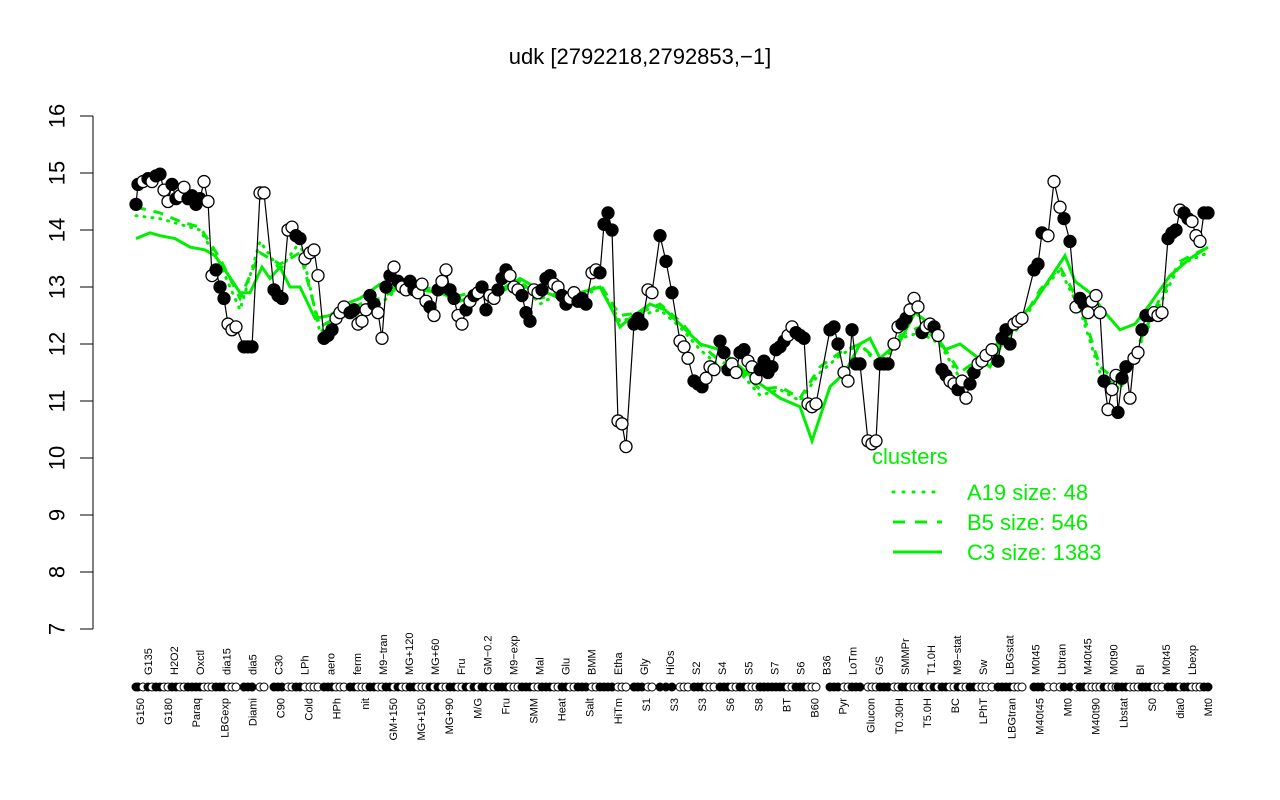  What do you see at coordinates (872, 715) in the screenshot?
I see `x-tick-label: Glucon` at bounding box center [872, 715].